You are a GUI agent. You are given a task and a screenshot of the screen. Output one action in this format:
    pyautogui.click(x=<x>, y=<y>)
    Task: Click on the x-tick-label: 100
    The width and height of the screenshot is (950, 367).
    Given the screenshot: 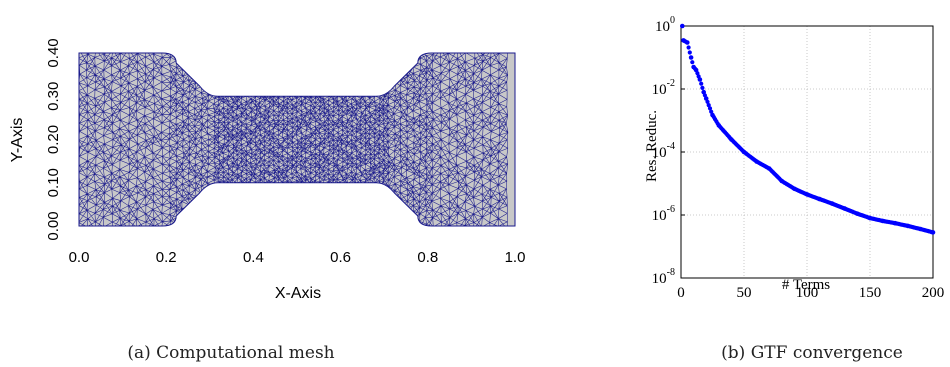 What is the action you would take?
    pyautogui.click(x=807, y=293)
    